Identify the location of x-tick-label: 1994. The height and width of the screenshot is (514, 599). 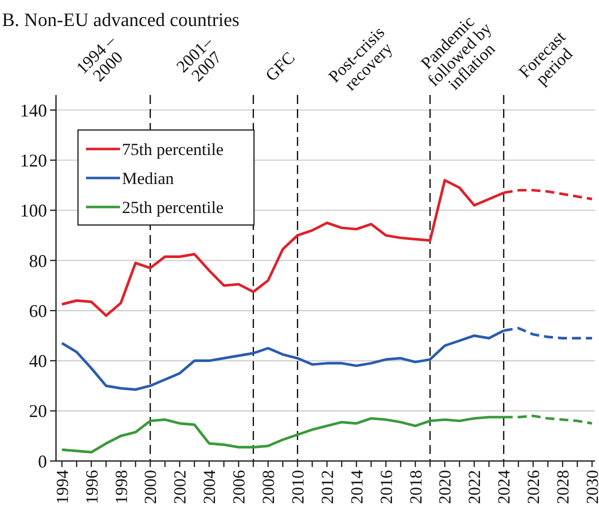
(62, 487).